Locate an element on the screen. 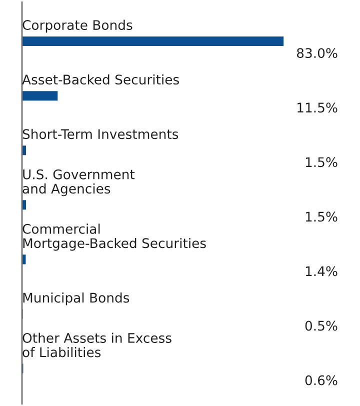 This screenshot has width=360, height=406. data-label: 0.6% is located at coordinates (321, 380).